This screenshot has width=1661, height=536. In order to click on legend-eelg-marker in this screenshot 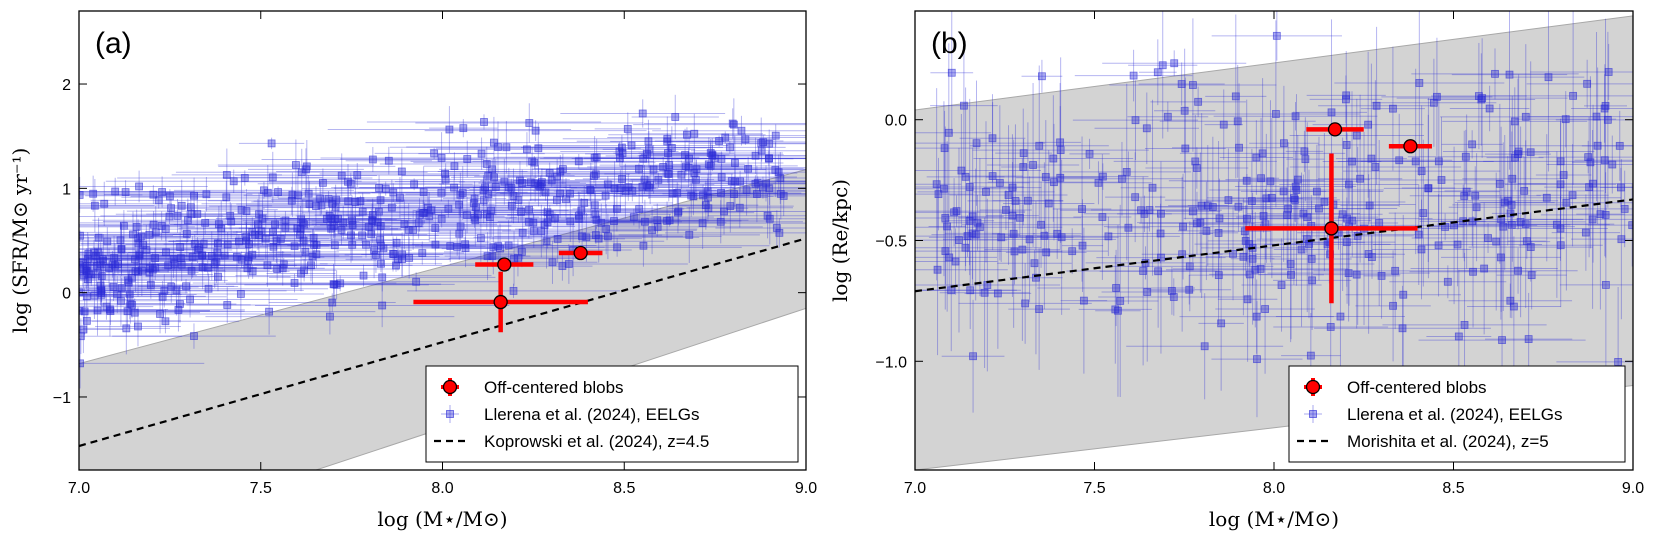, I will do `click(1313, 414)`.